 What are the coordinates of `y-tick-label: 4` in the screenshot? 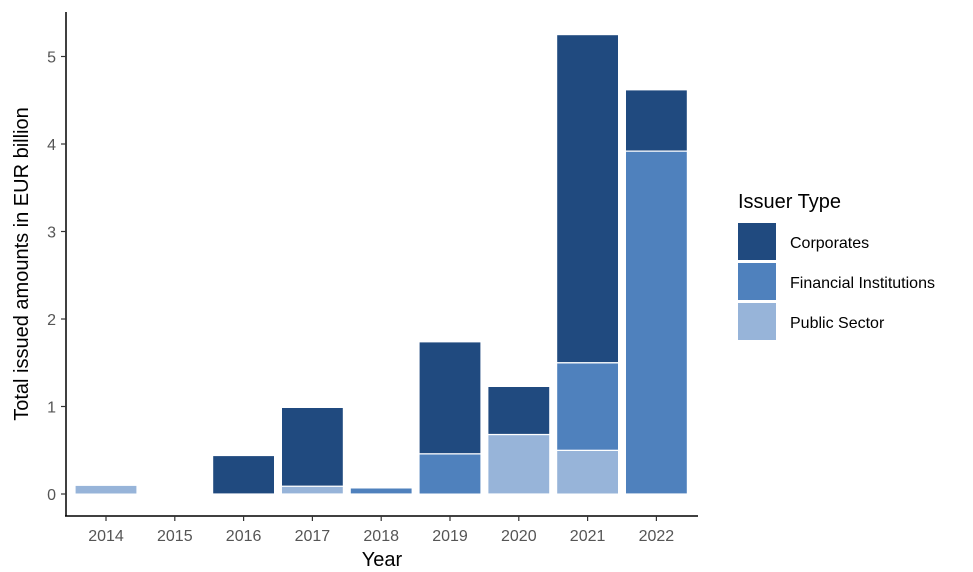 It's located at (51, 145).